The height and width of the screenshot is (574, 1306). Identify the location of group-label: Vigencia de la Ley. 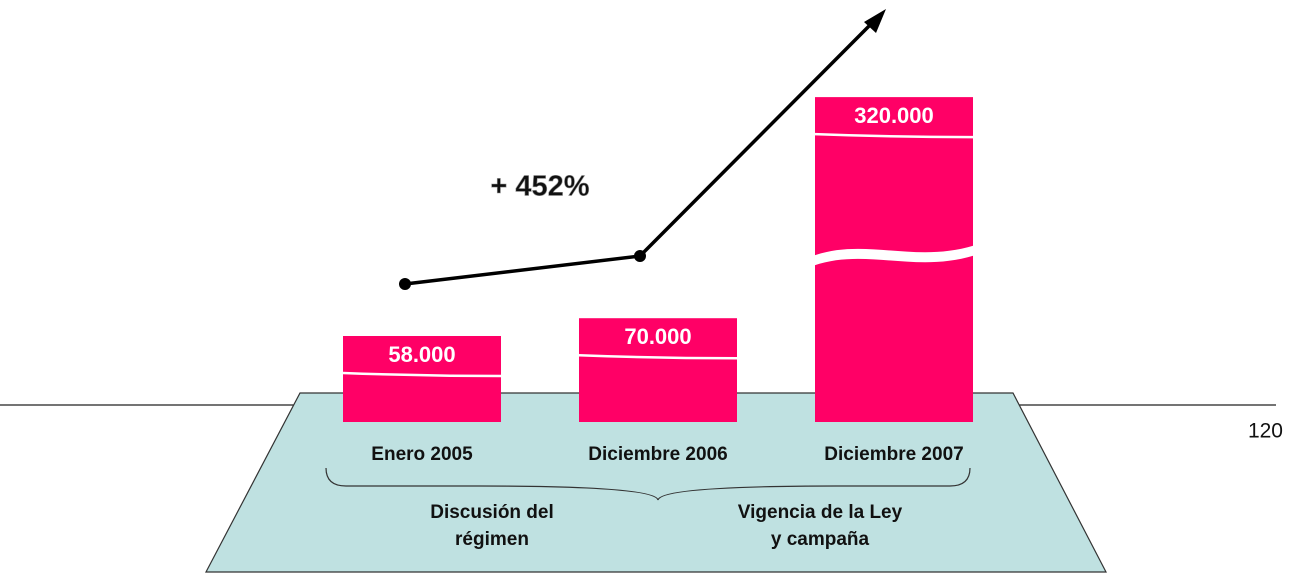
(820, 512).